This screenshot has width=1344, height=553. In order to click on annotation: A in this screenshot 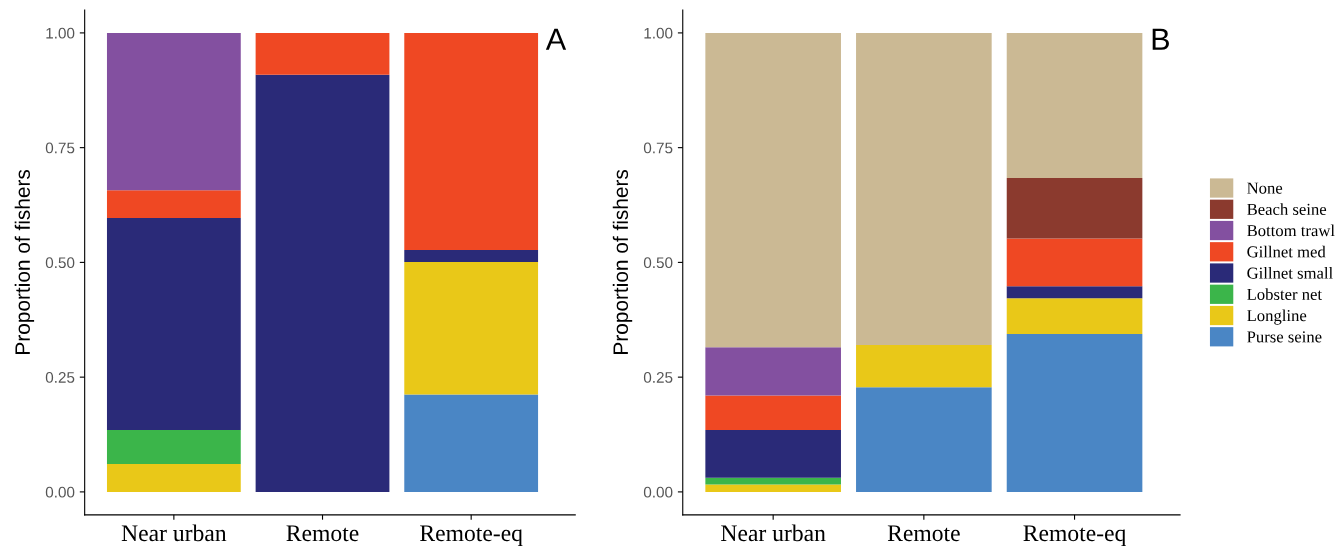, I will do `click(556, 39)`.